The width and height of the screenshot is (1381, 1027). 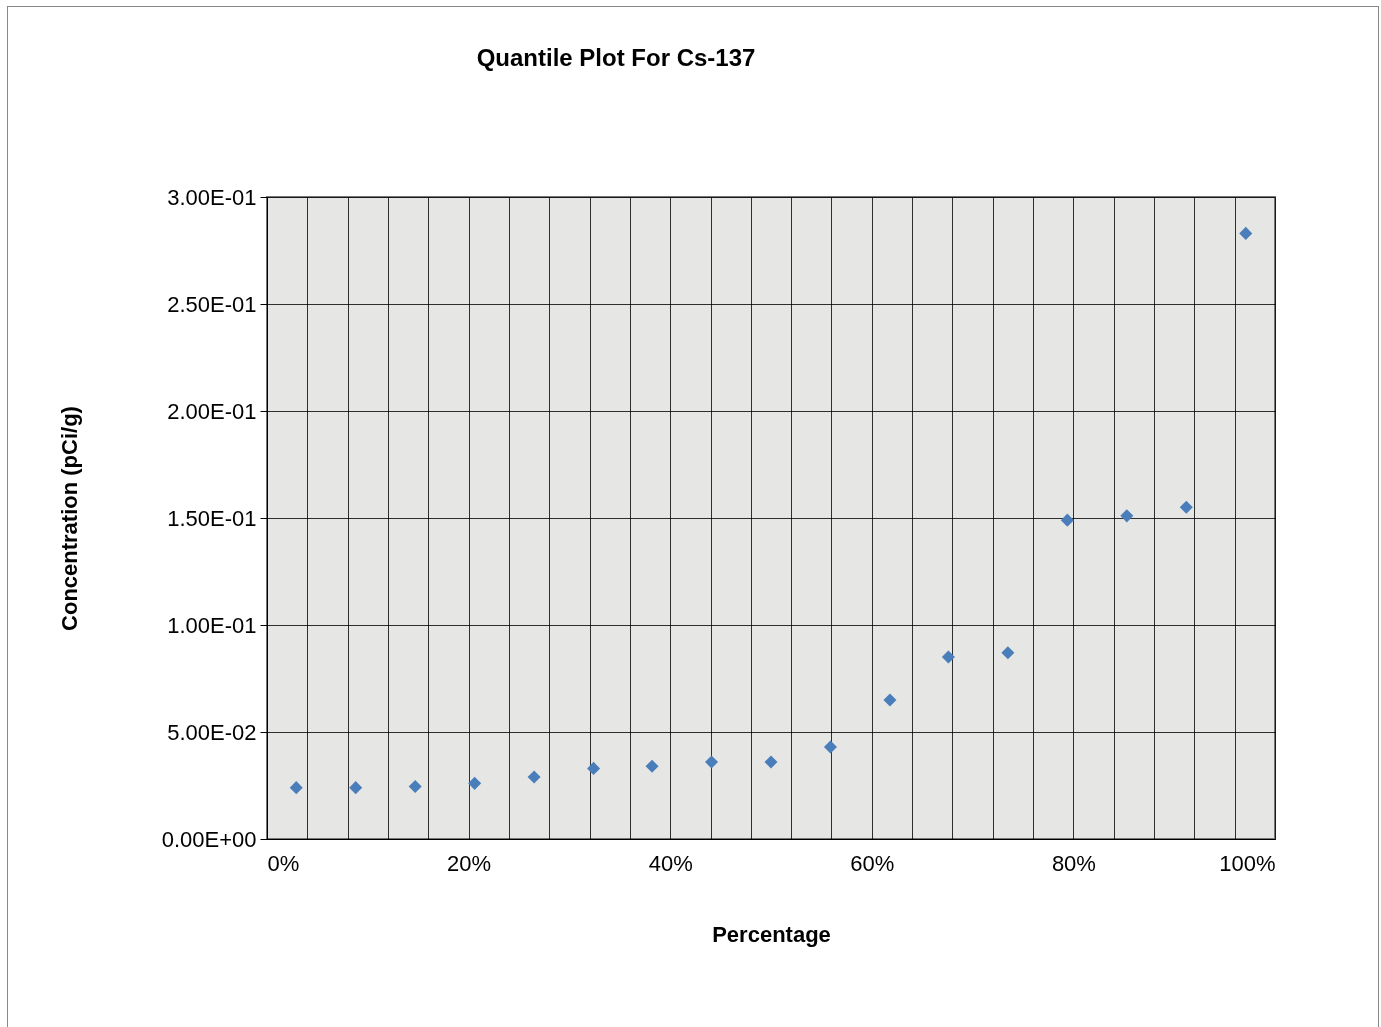 What do you see at coordinates (771, 934) in the screenshot?
I see `x-axis-title: Percentage` at bounding box center [771, 934].